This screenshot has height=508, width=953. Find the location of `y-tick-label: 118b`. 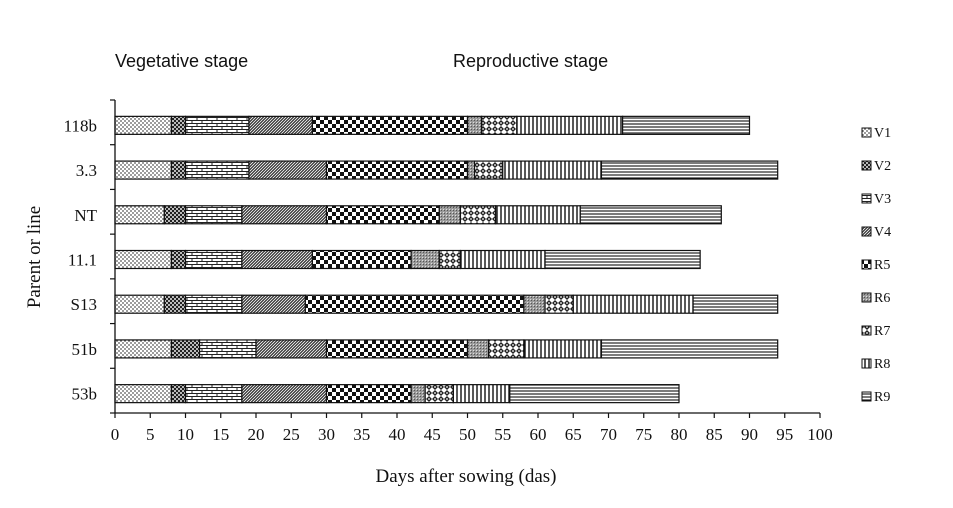

y-tick-label: 118b is located at coordinates (80, 125).